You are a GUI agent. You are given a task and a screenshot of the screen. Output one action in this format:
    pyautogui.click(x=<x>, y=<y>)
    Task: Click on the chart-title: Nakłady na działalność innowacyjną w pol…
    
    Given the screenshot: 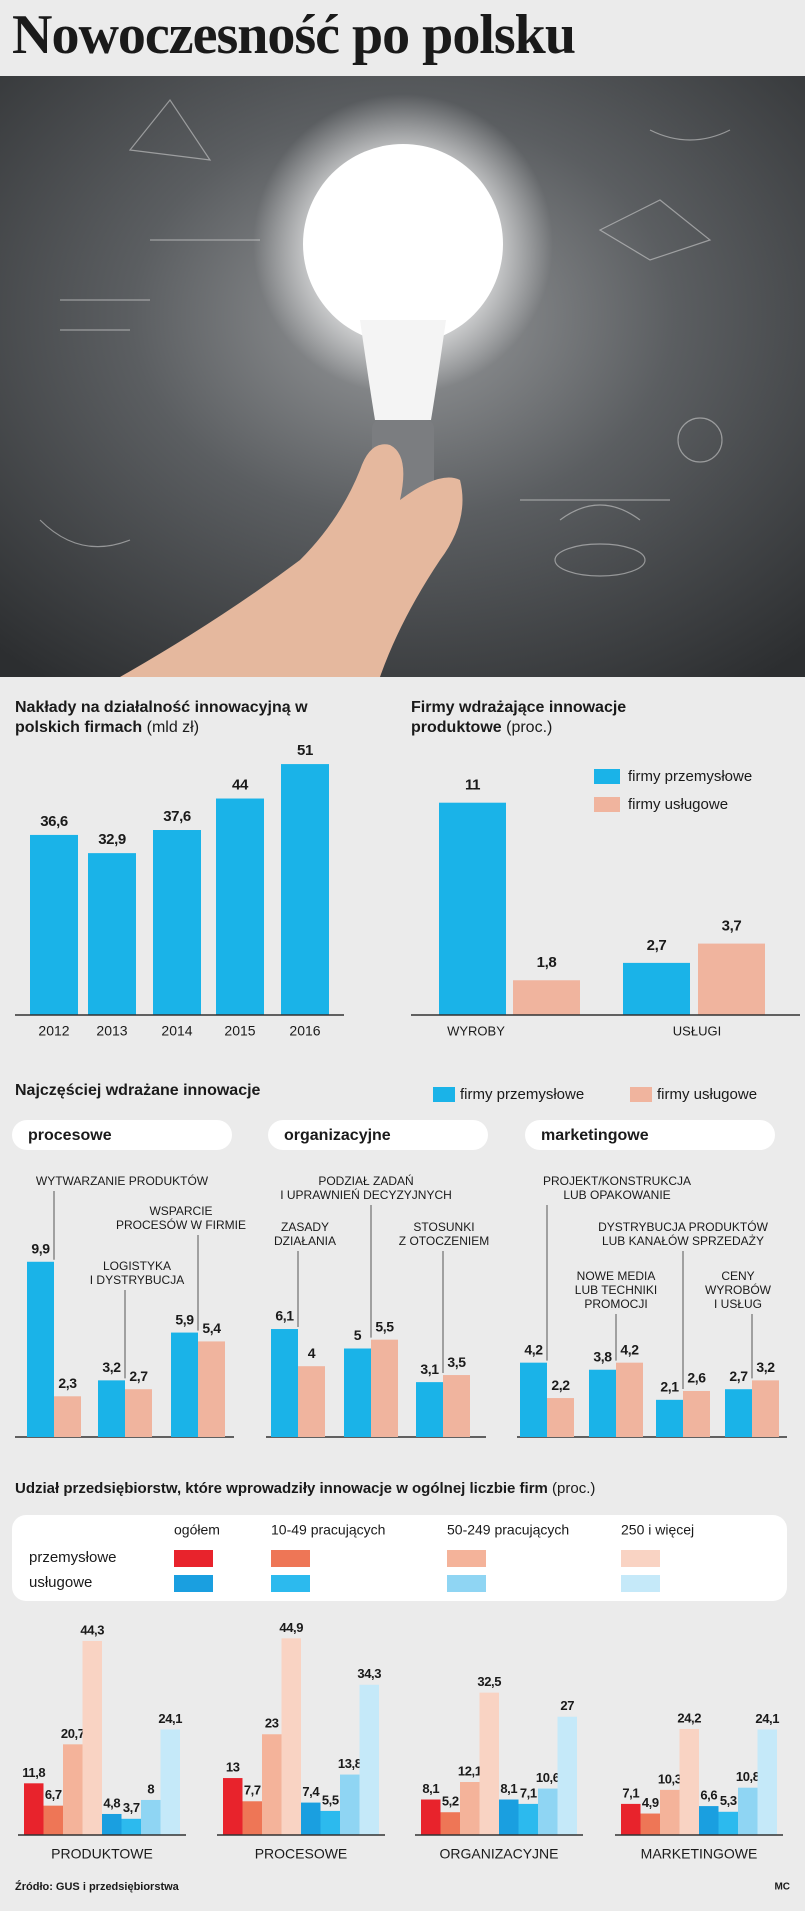 What is the action you would take?
    pyautogui.click(x=180, y=718)
    